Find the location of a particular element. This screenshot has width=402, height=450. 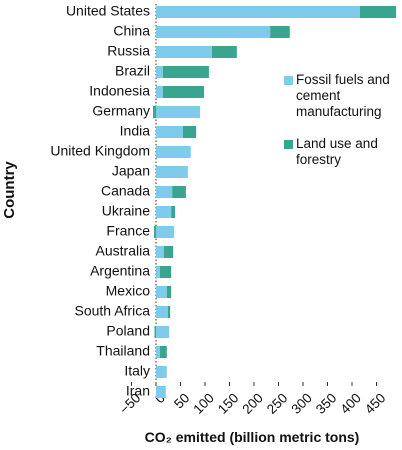

y-axis-title: Country is located at coordinates (9, 190).